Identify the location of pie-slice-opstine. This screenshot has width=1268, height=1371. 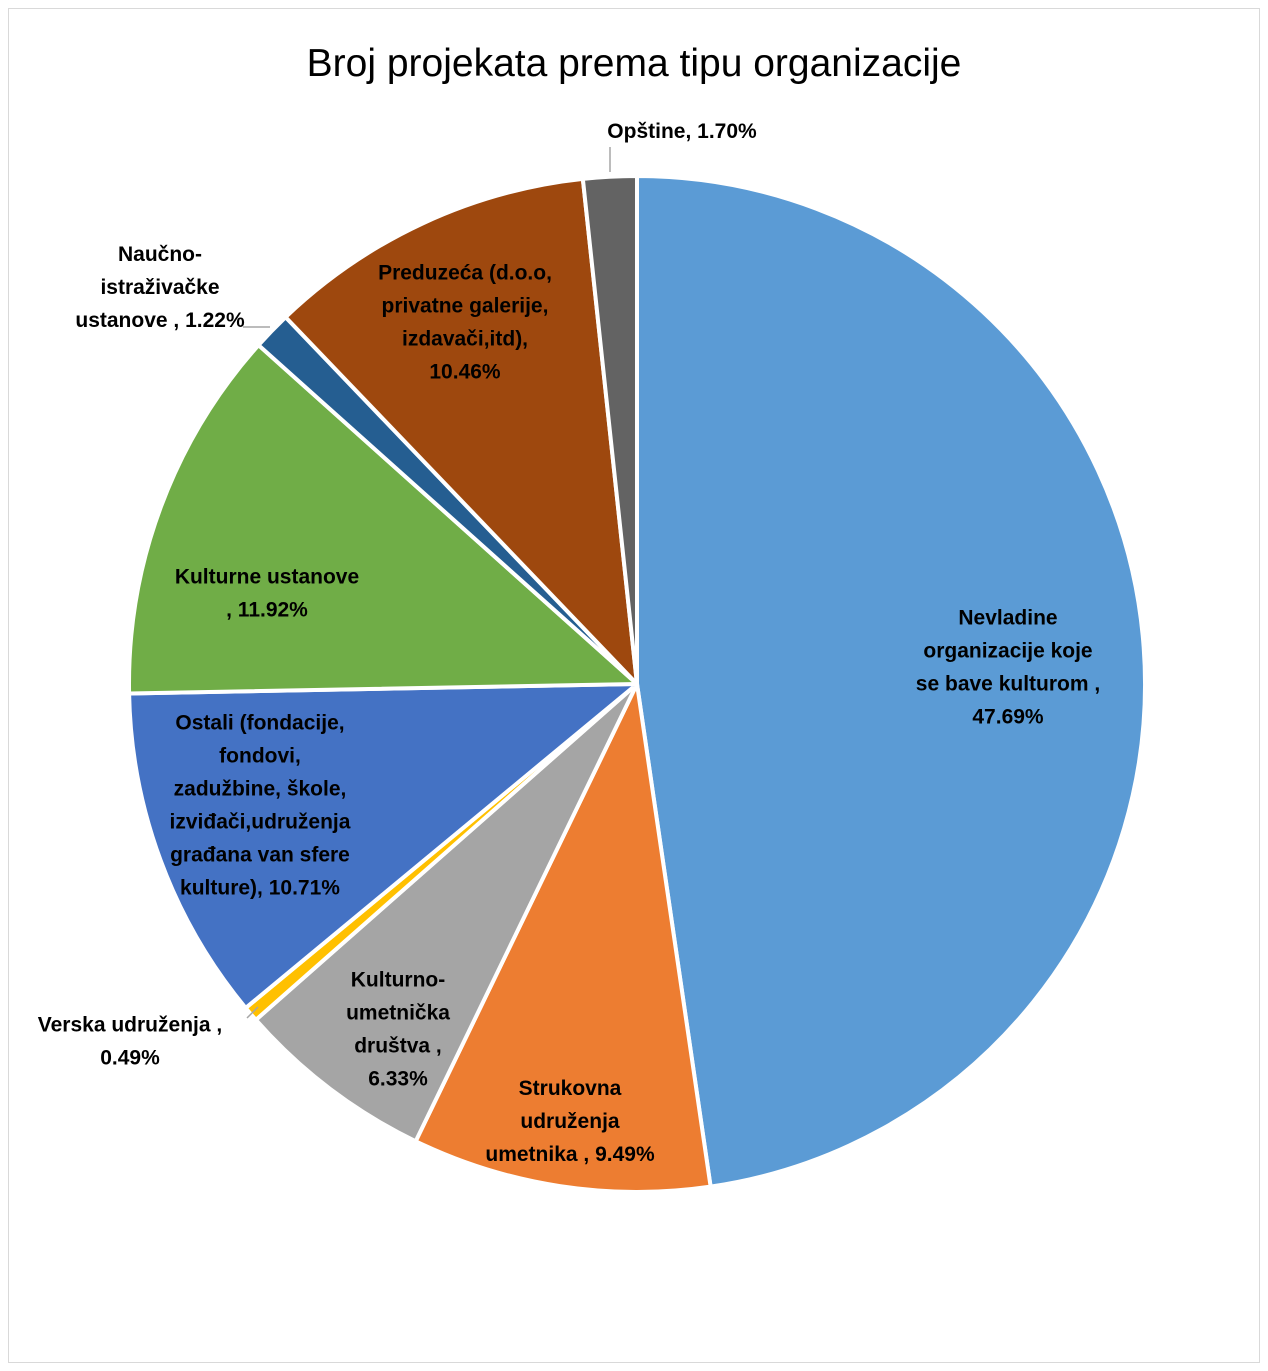
(609, 429).